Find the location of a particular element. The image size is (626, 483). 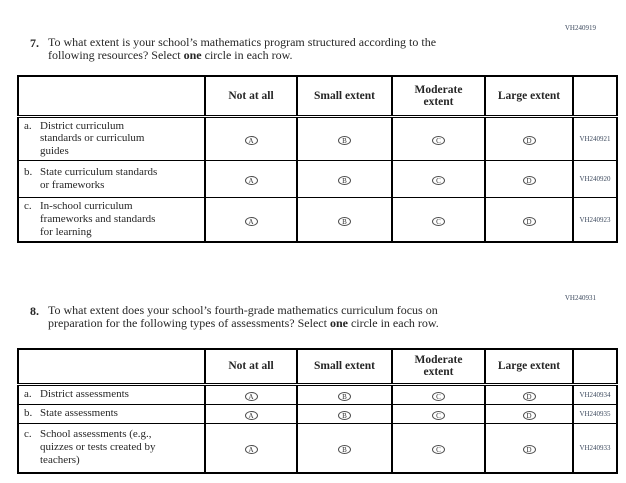

row-code: VH240934 is located at coordinates (594, 393).